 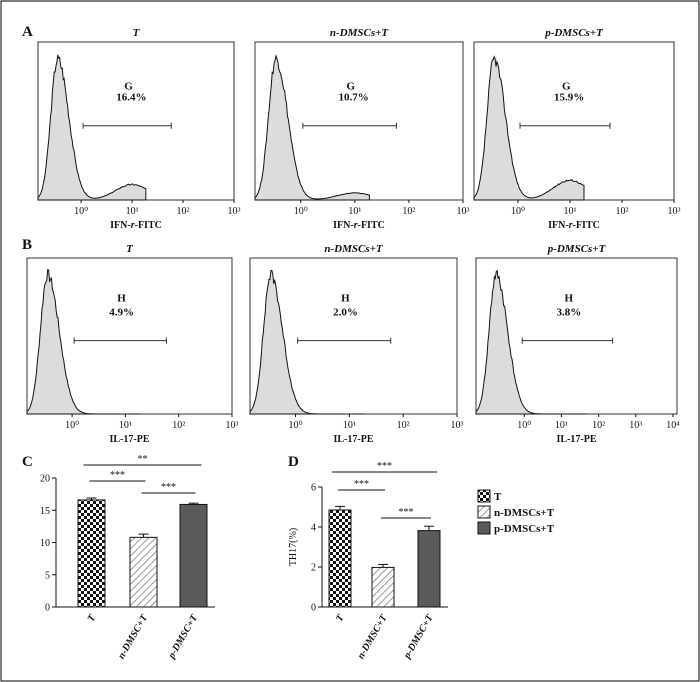 I want to click on significance-label-1: **, so click(x=143, y=459).